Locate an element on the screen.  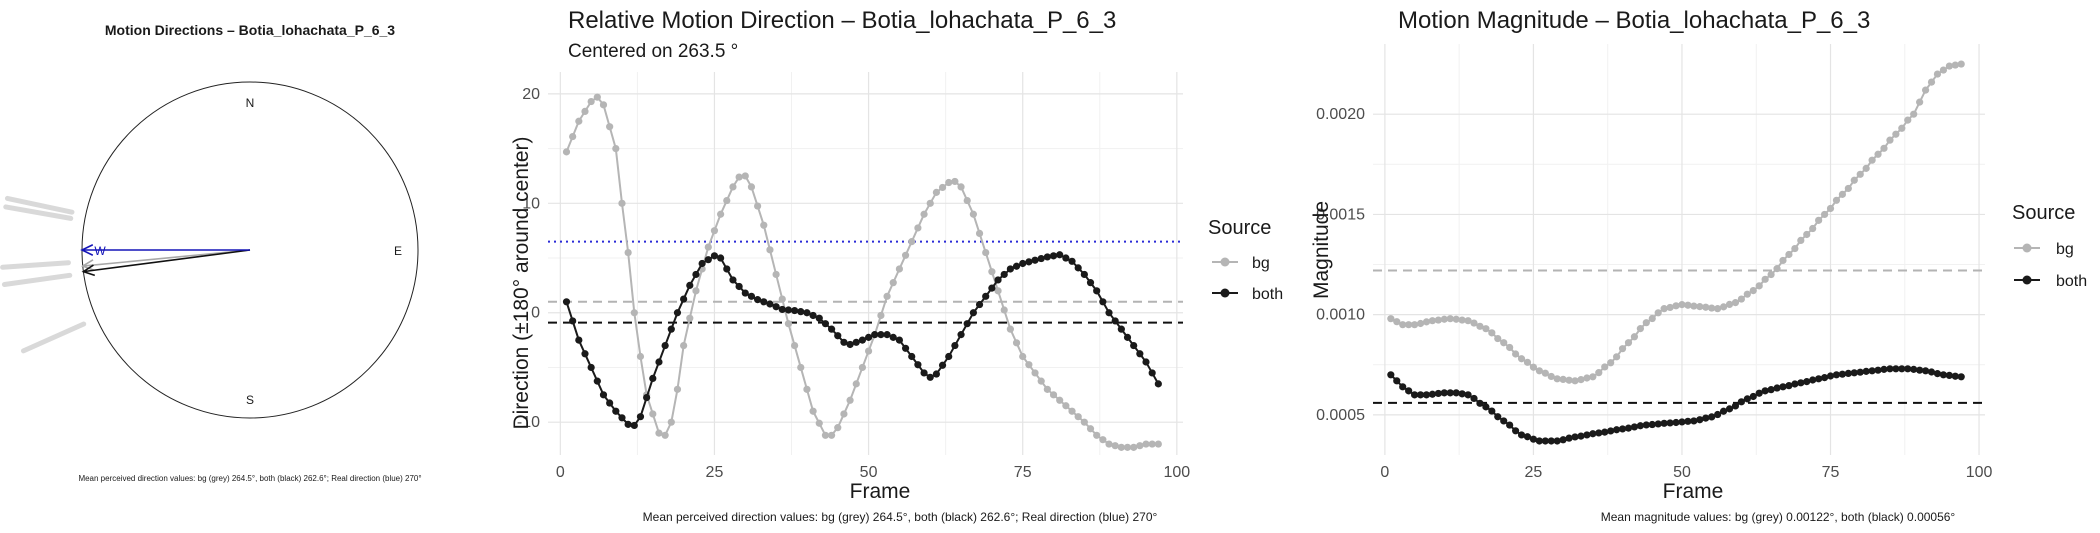
magnitude-y-axis-label: Magnitude is located at coordinates (1321, 250).